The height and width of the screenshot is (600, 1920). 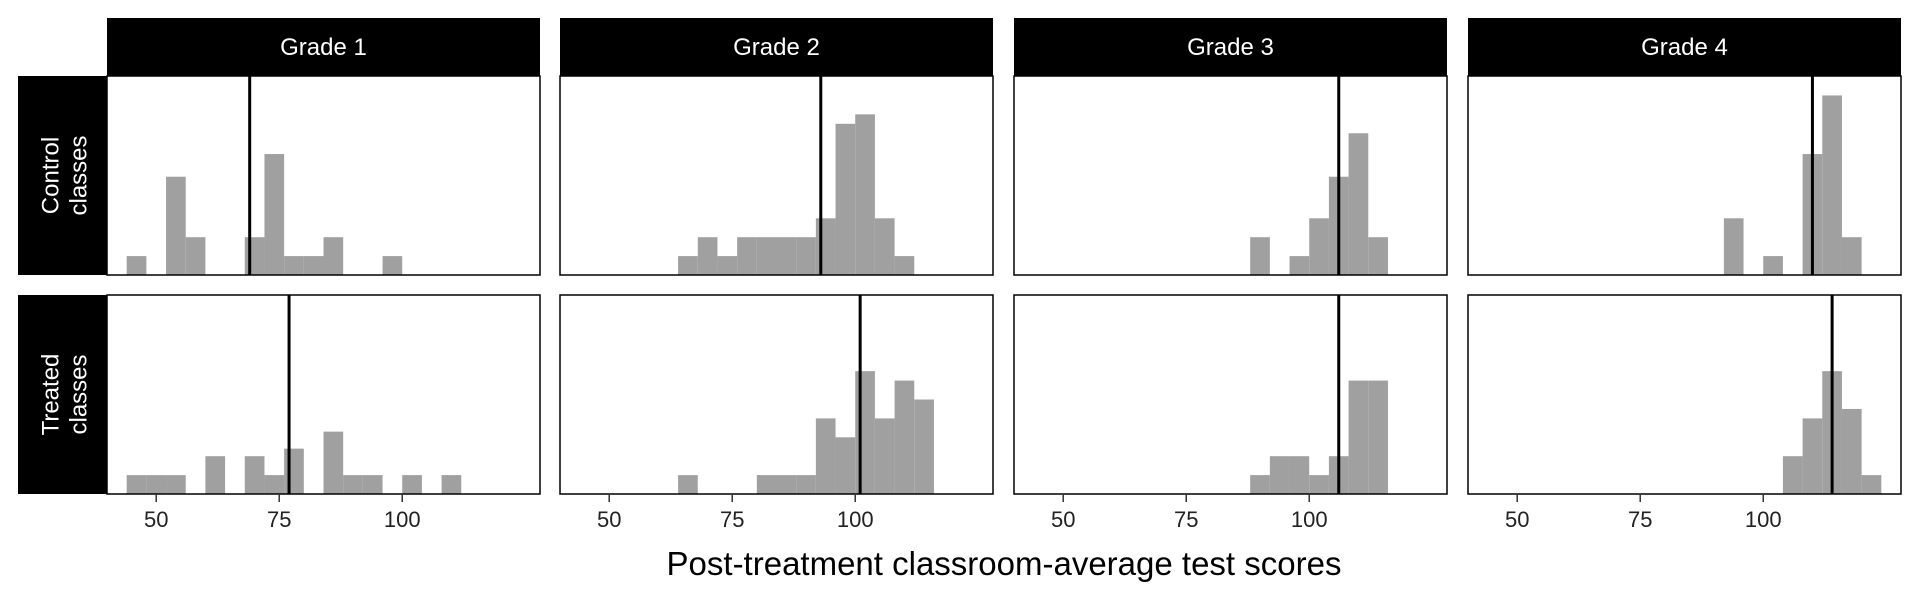 I want to click on panel-r1-c2, so click(x=776, y=175).